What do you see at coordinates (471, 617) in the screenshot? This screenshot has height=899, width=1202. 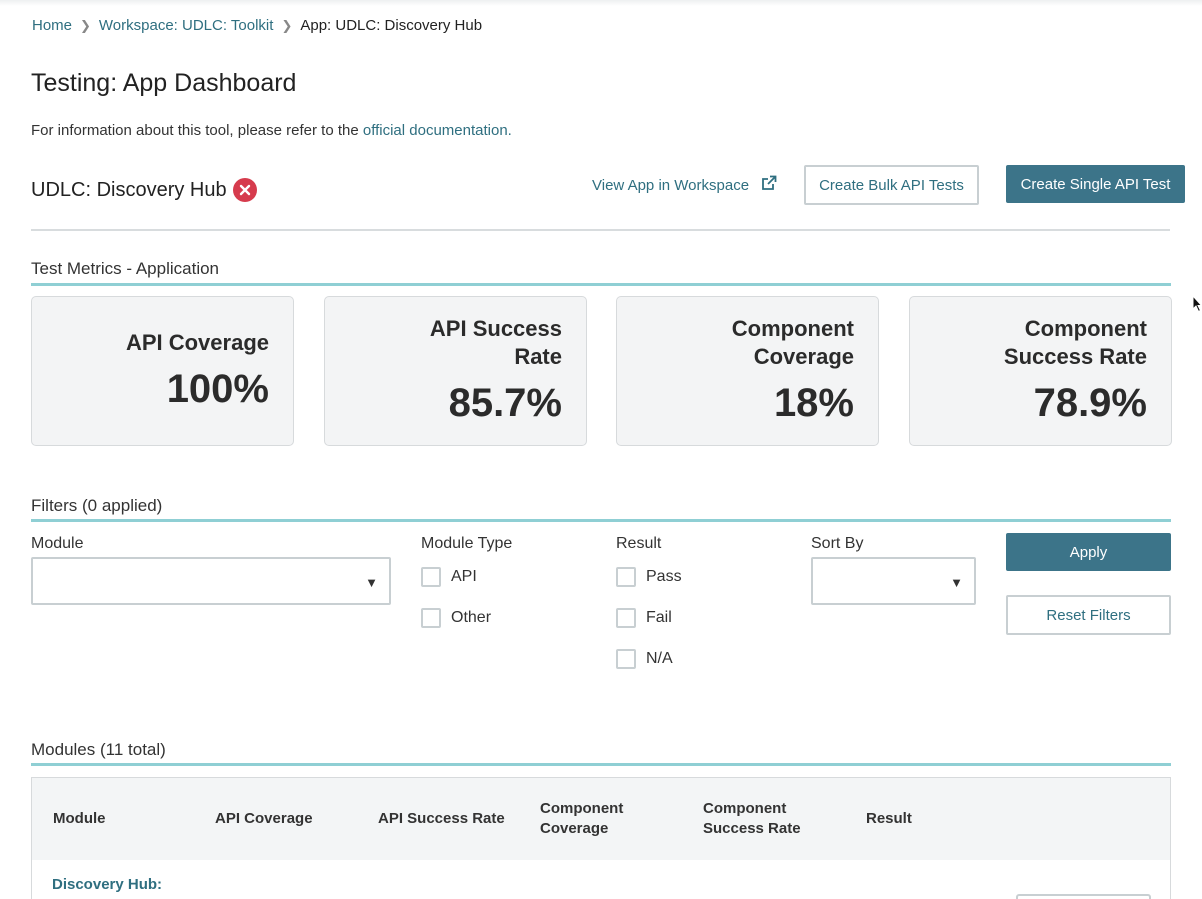 I see `checkbox-label: Other` at bounding box center [471, 617].